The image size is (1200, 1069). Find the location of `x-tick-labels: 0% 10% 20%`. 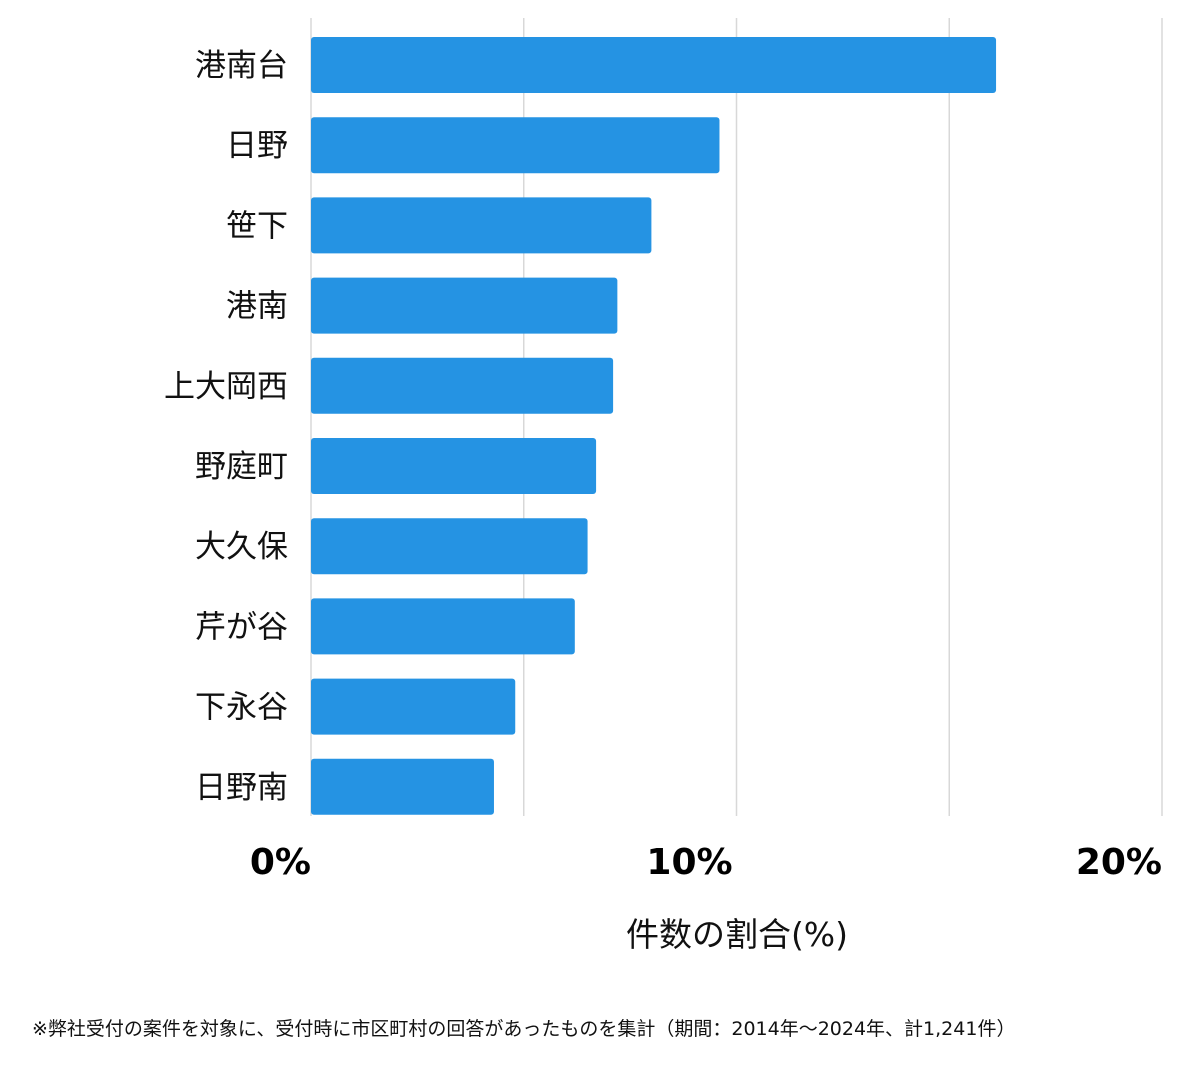

x-tick-labels: 0% 10% 20% is located at coordinates (706, 862).